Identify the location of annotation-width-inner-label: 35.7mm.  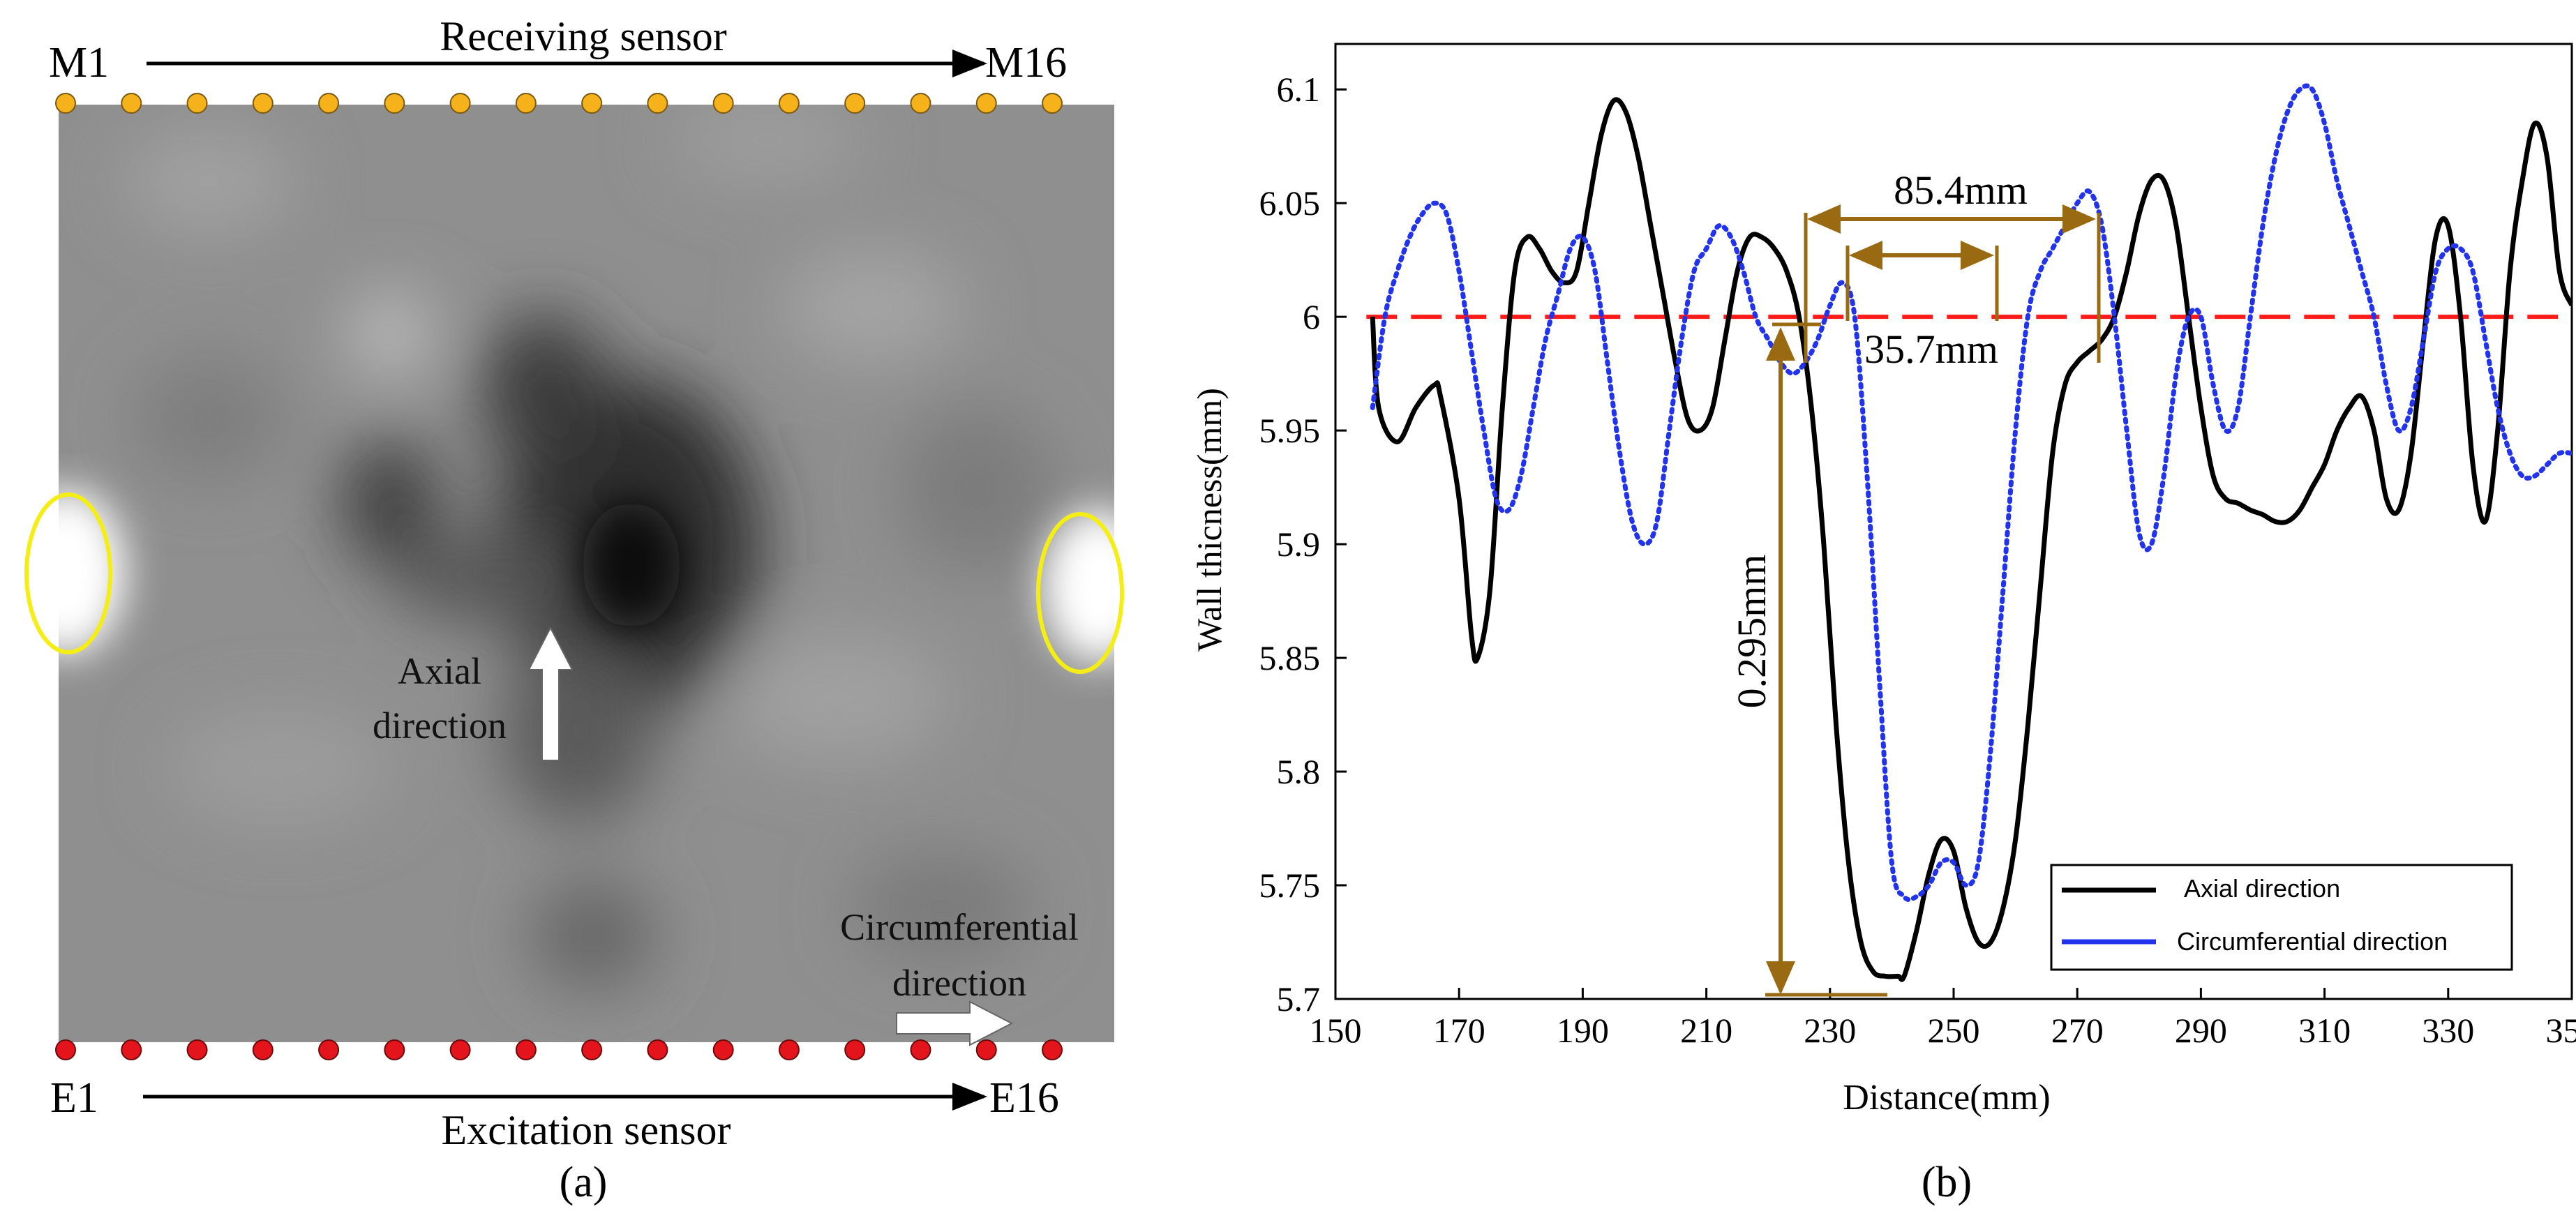
(1931, 349).